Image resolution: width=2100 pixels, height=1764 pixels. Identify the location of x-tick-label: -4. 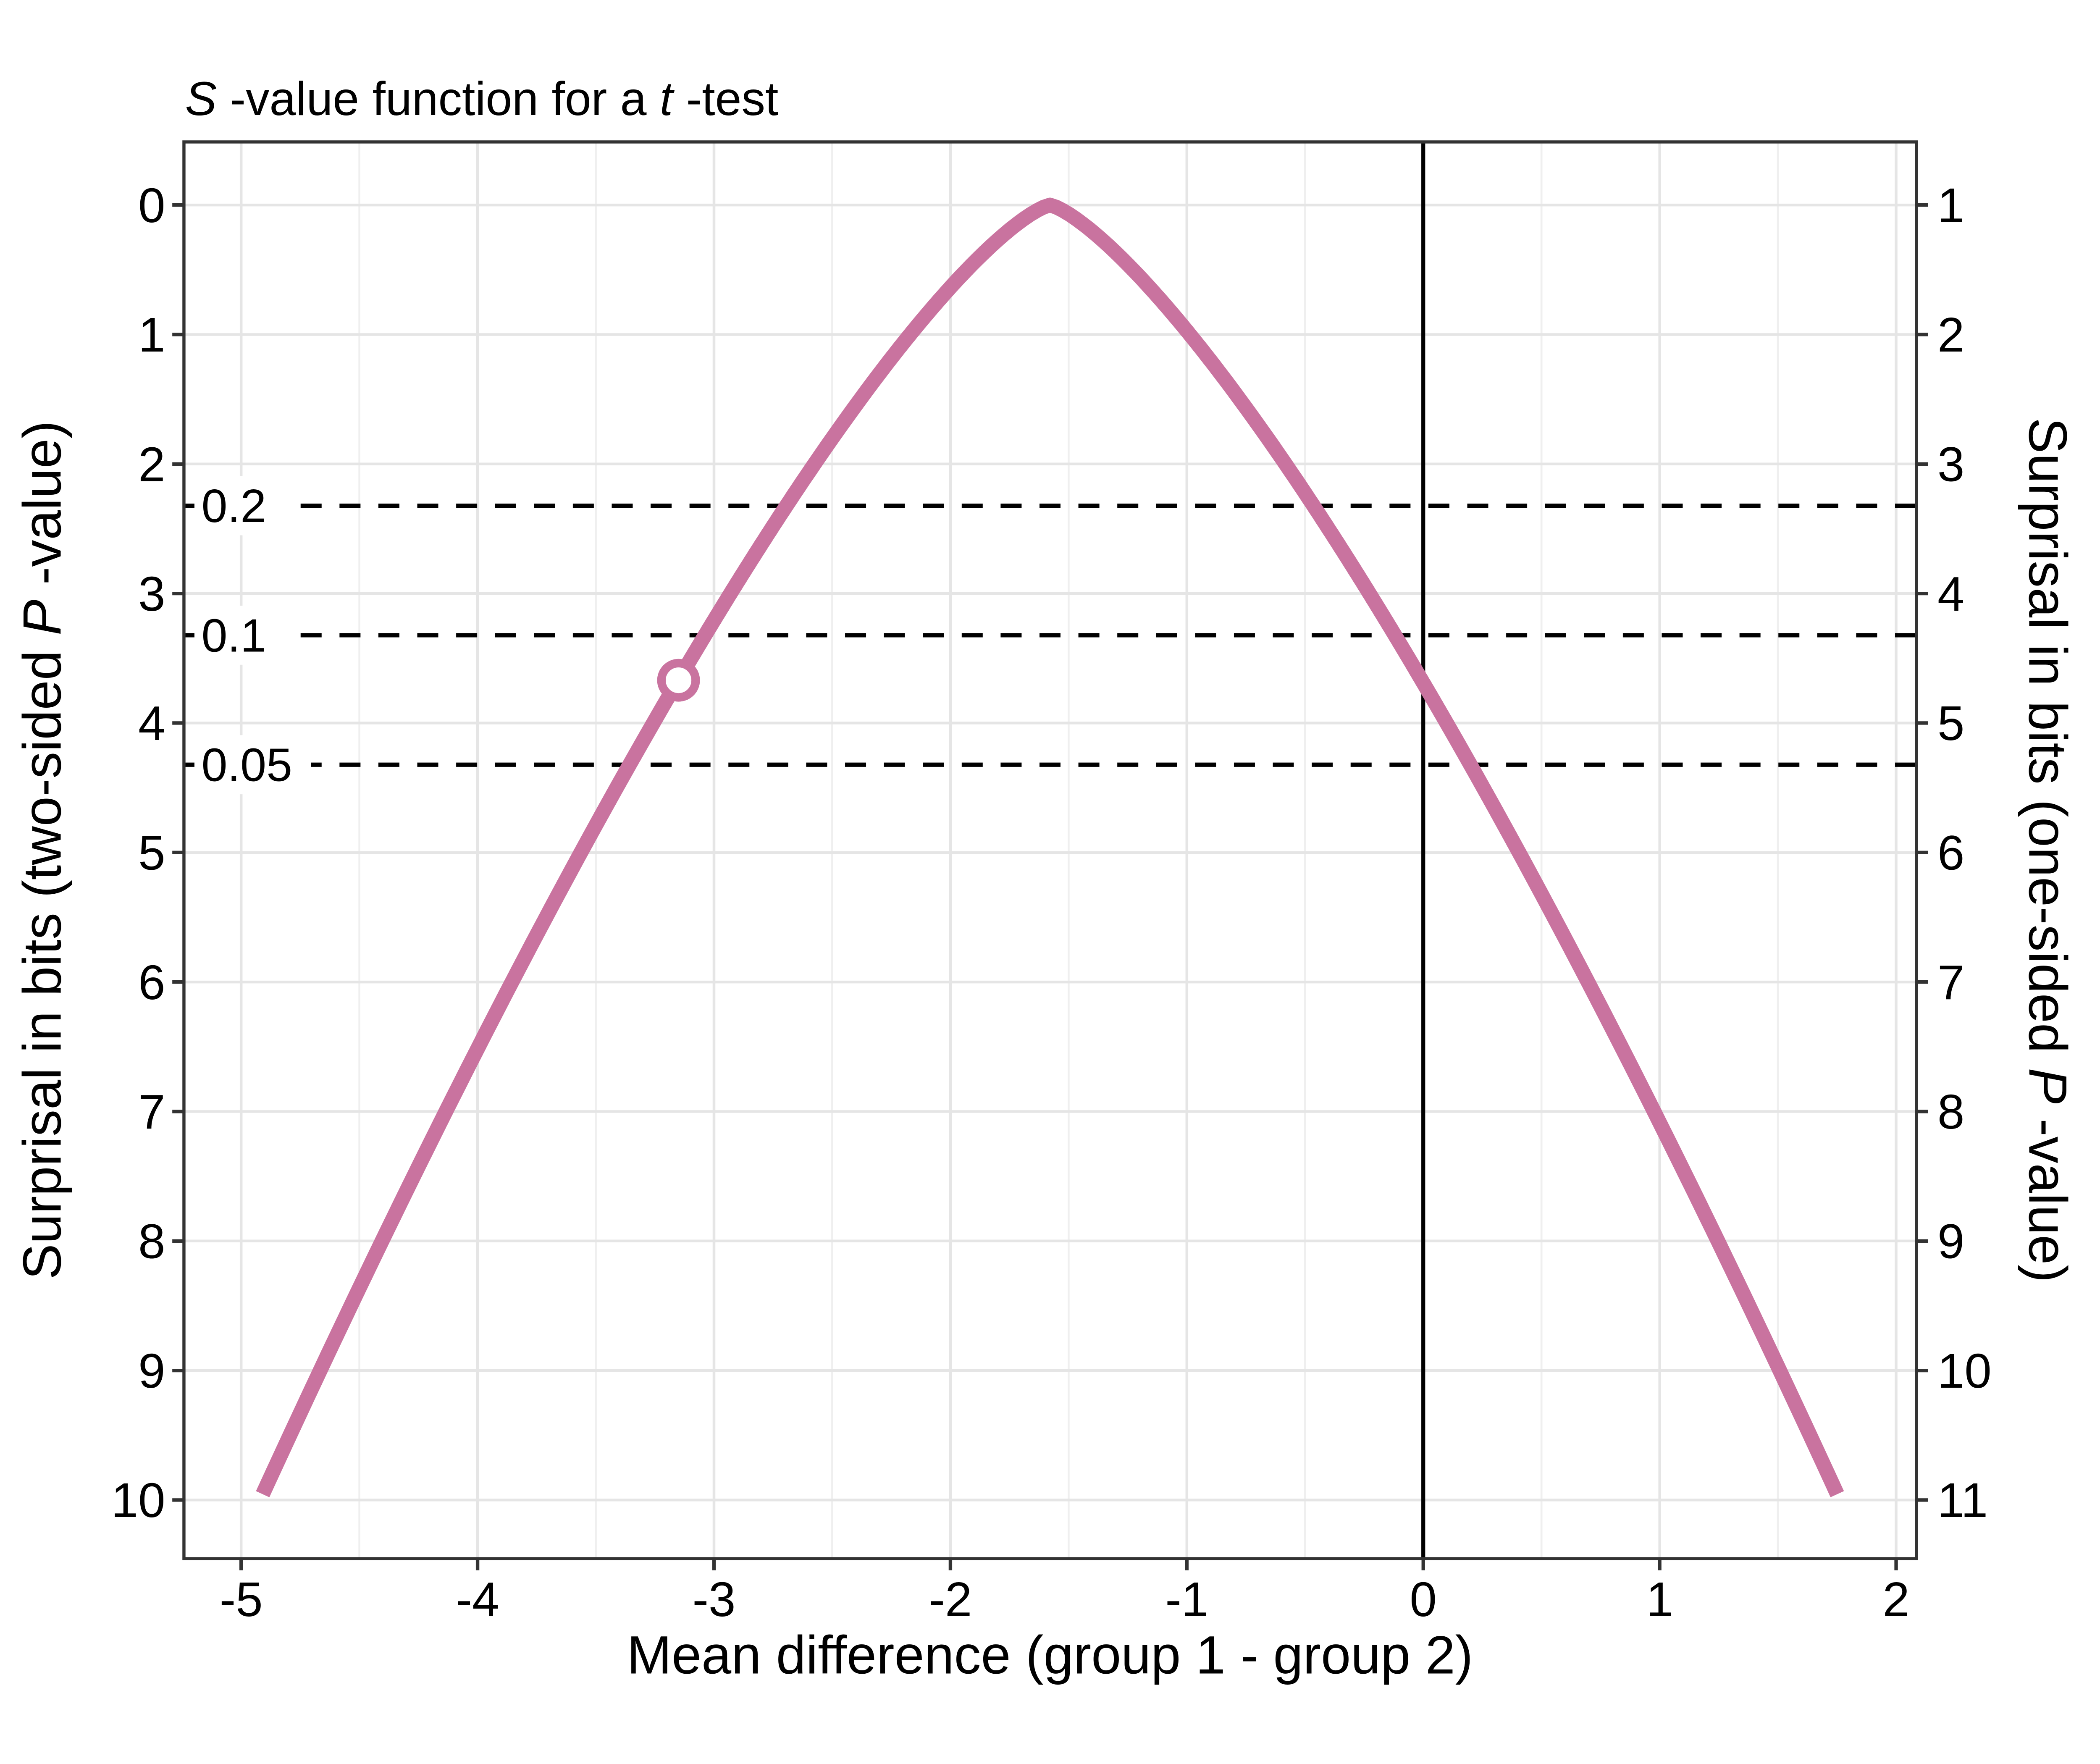
(477, 1599).